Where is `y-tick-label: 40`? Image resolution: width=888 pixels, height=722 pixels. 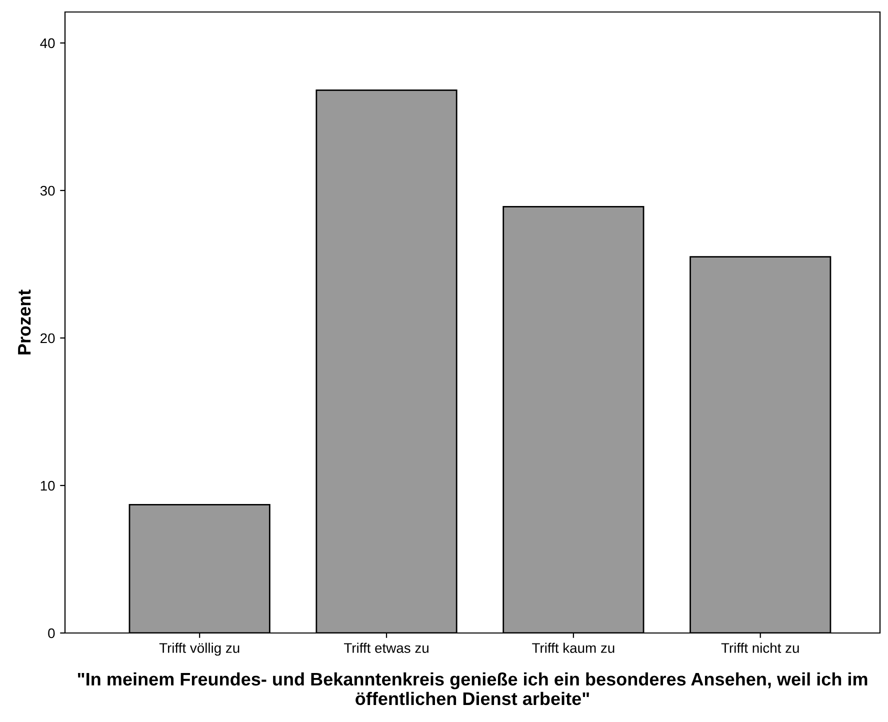 y-tick-label: 40 is located at coordinates (47, 43).